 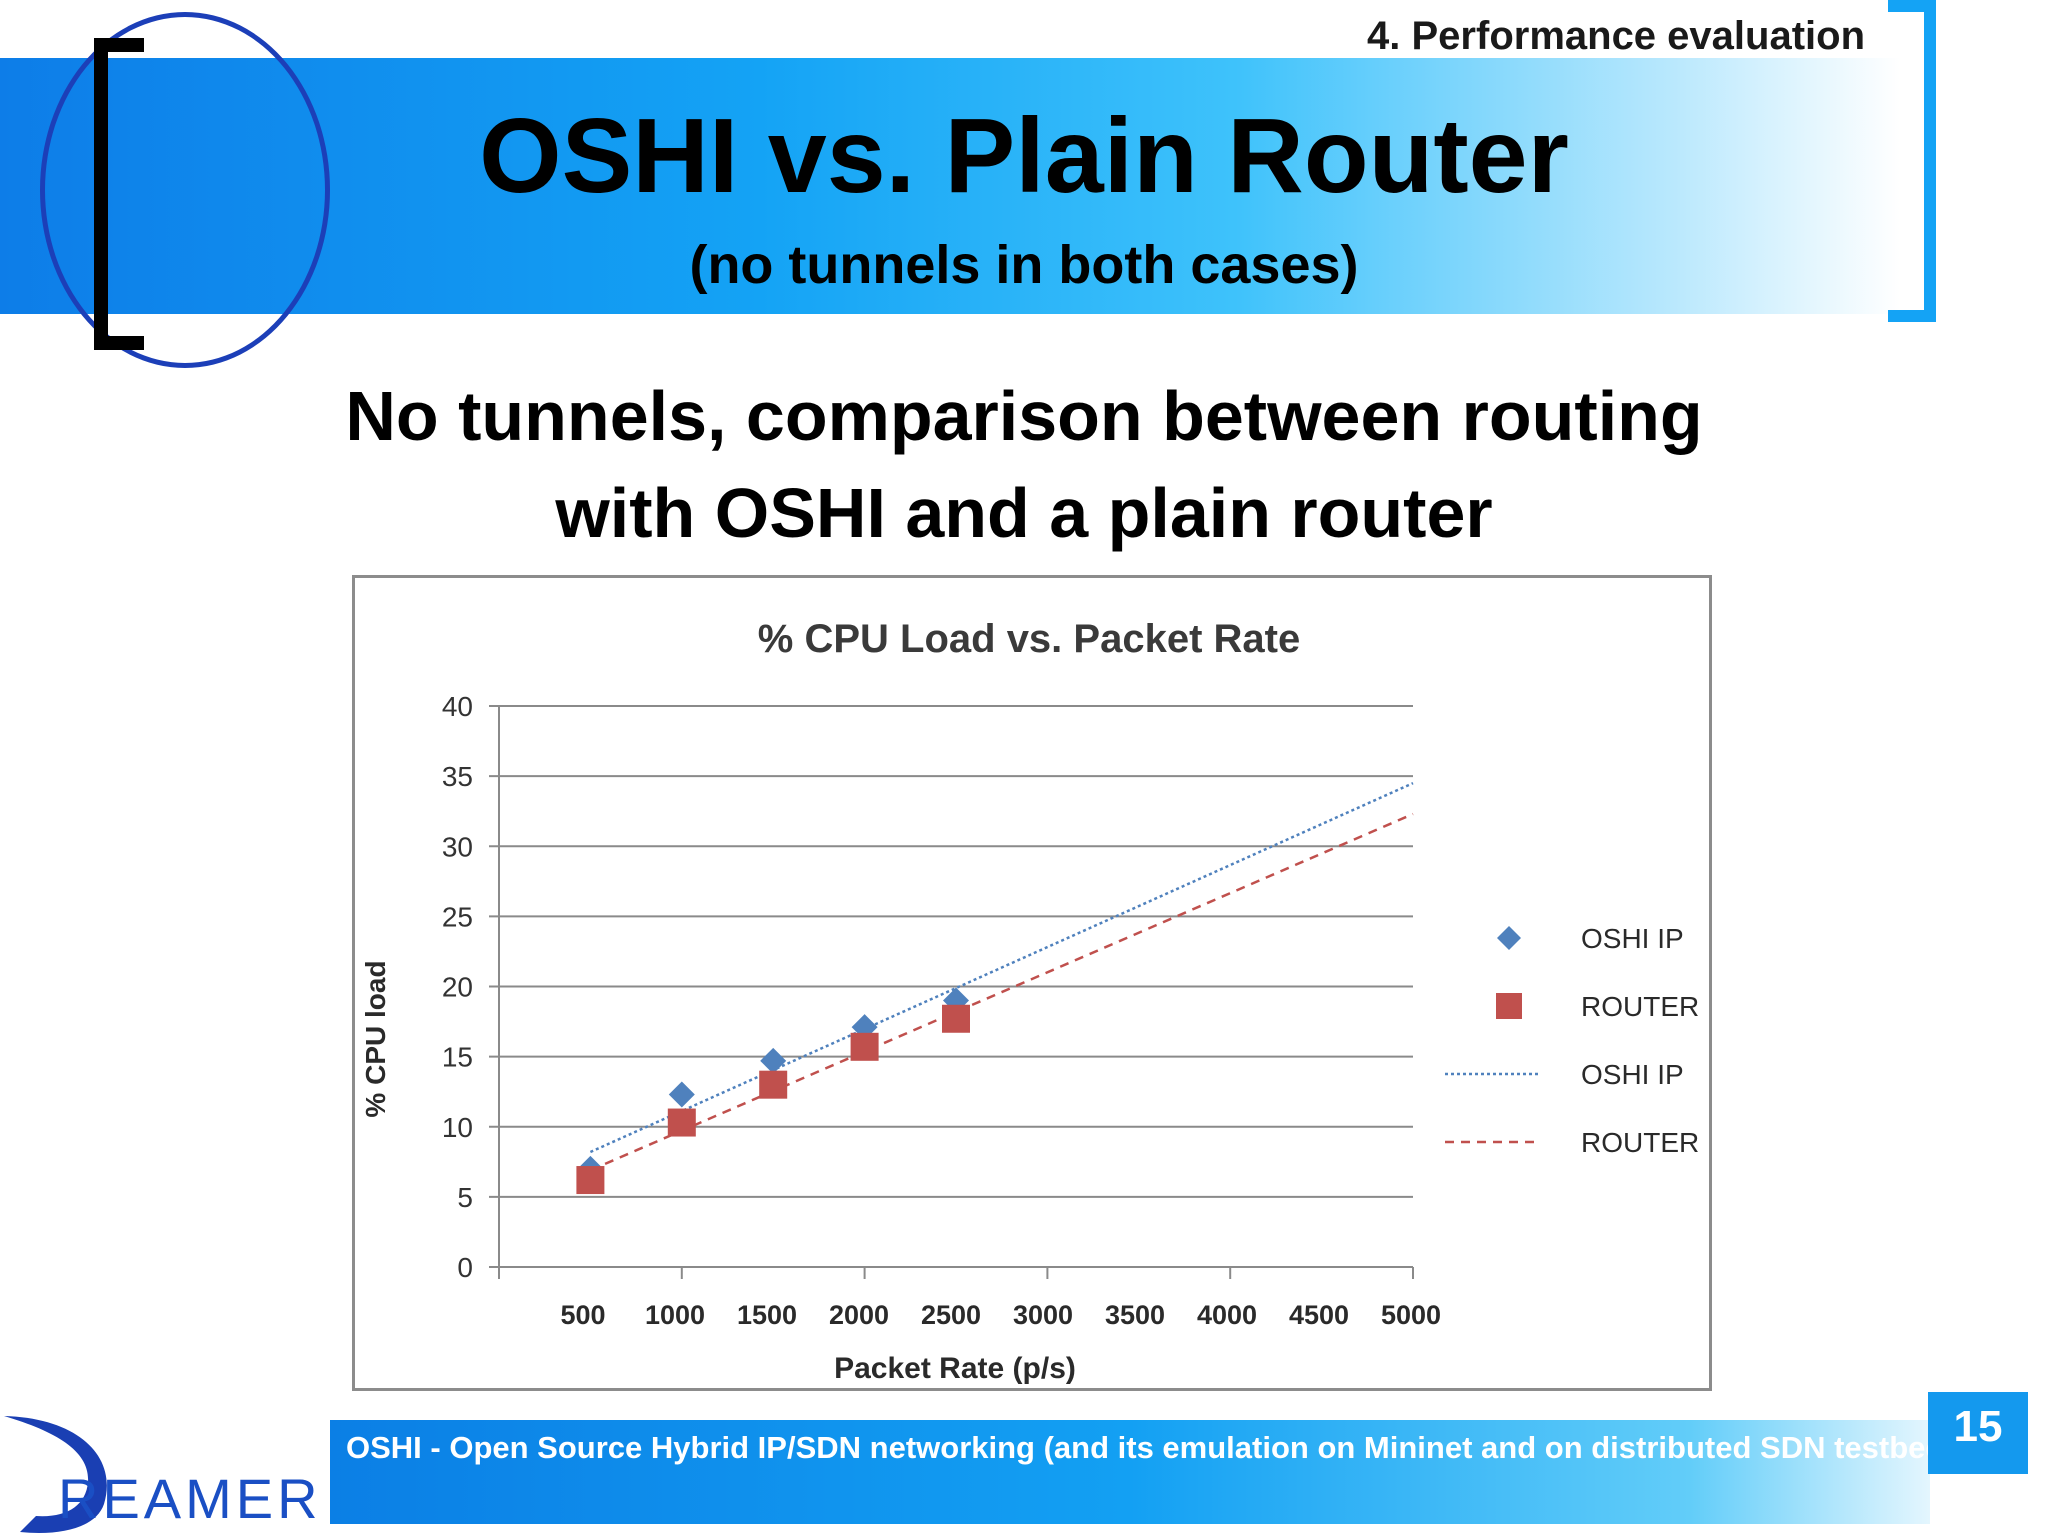 I want to click on router-trendline, so click(x=1001, y=992).